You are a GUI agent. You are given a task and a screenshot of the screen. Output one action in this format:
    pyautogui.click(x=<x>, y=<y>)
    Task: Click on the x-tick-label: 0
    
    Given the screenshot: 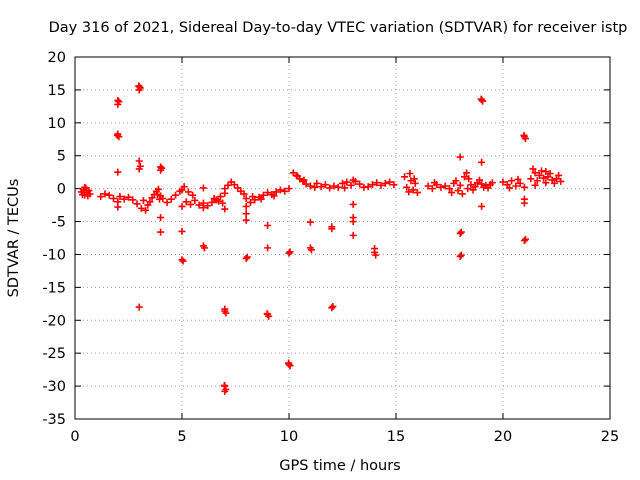 What is the action you would take?
    pyautogui.click(x=74, y=437)
    